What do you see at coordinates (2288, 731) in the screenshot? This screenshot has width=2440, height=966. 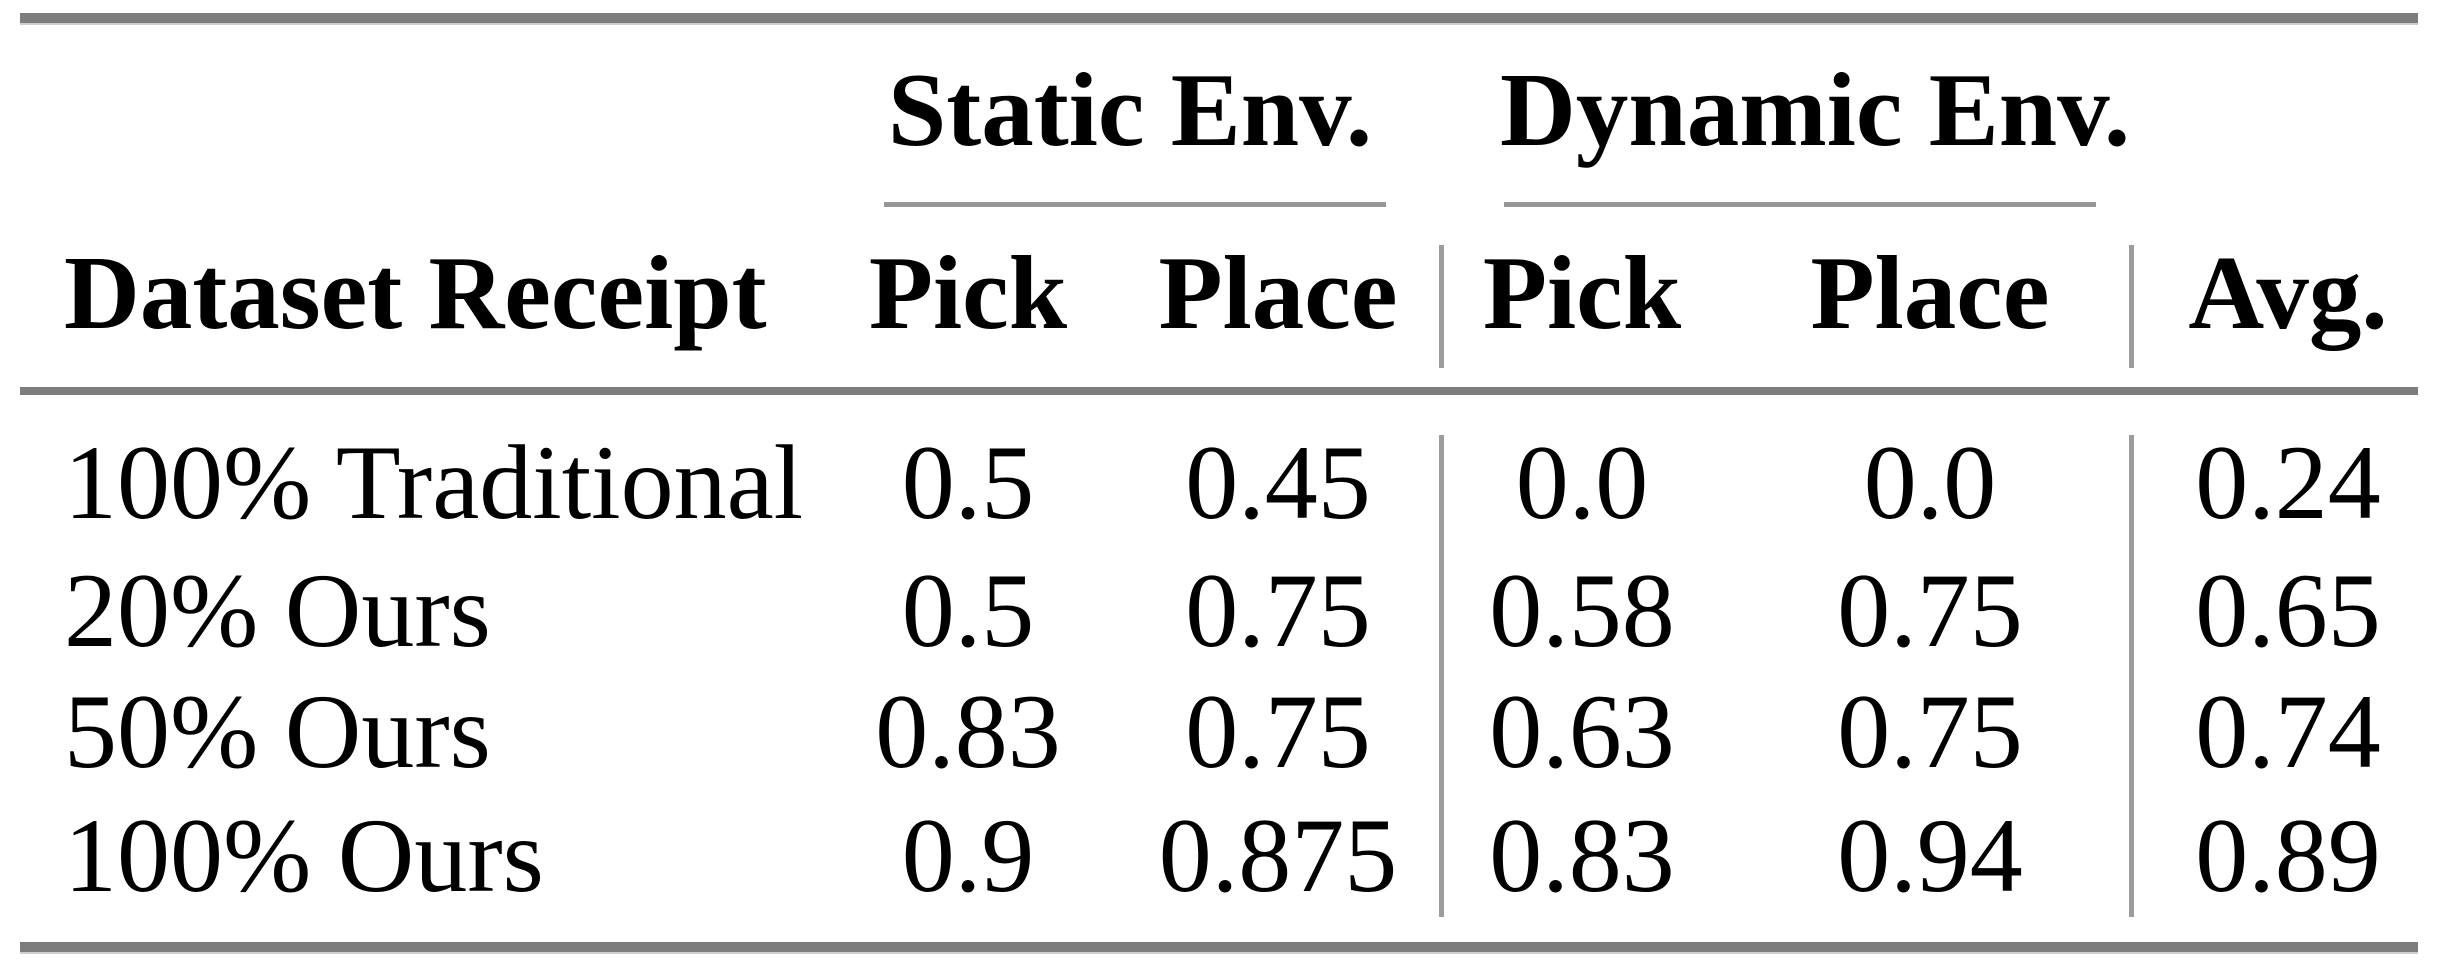 I see `table-cell: 0.74` at bounding box center [2288, 731].